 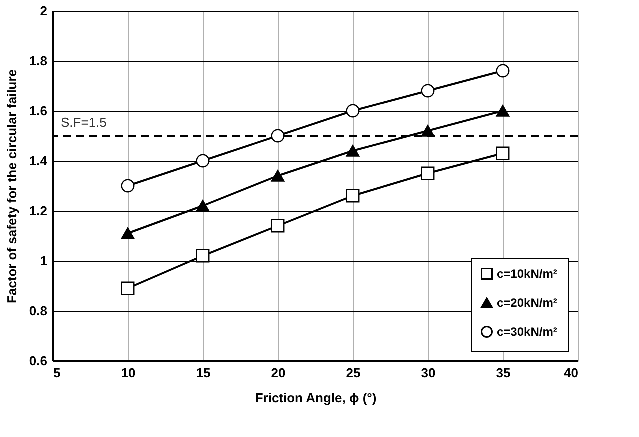 I want to click on x-tick-label: 35, so click(x=503, y=373).